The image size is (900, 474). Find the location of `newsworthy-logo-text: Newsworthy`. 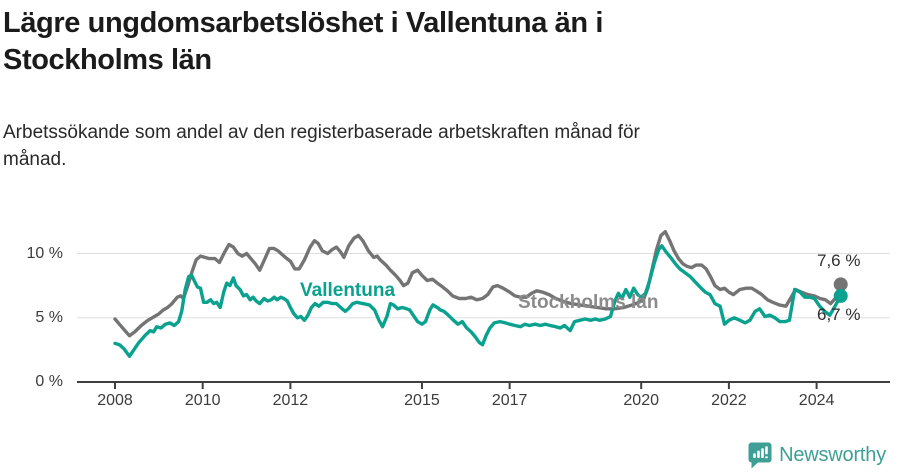

newsworthy-logo-text: Newsworthy is located at coordinates (832, 454).